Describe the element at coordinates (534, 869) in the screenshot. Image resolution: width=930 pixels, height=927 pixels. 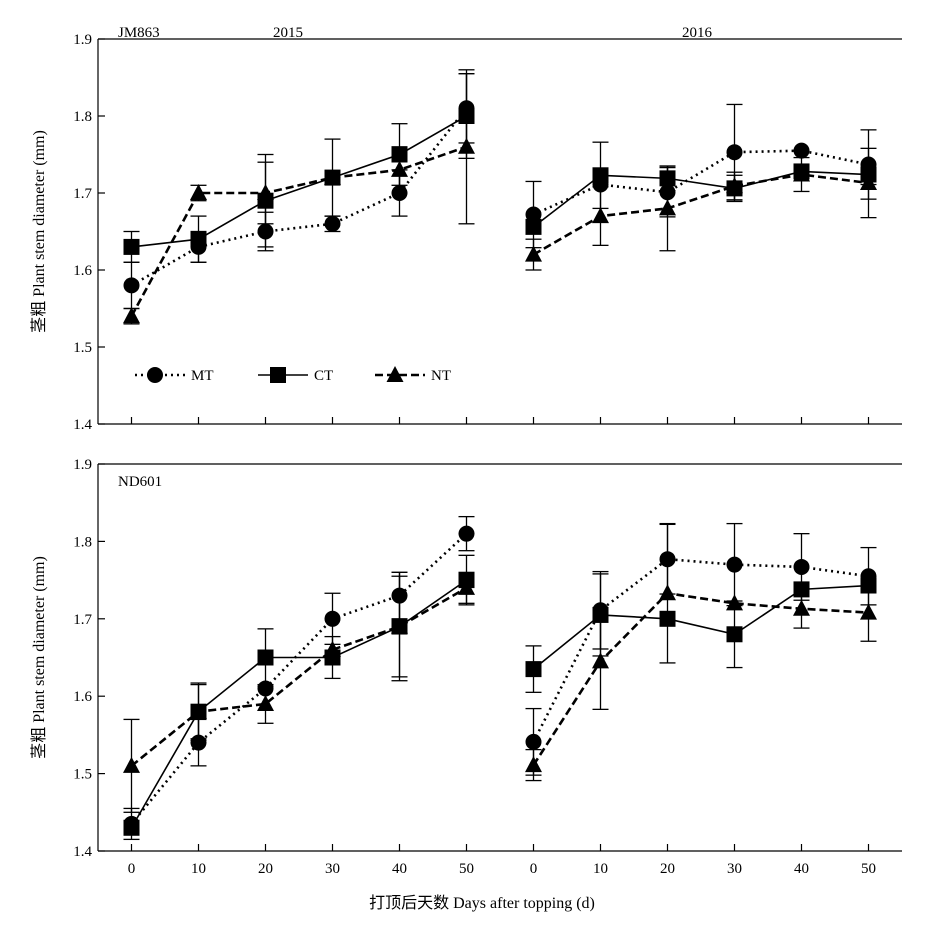
I see `x-tick-label: 0` at that location.